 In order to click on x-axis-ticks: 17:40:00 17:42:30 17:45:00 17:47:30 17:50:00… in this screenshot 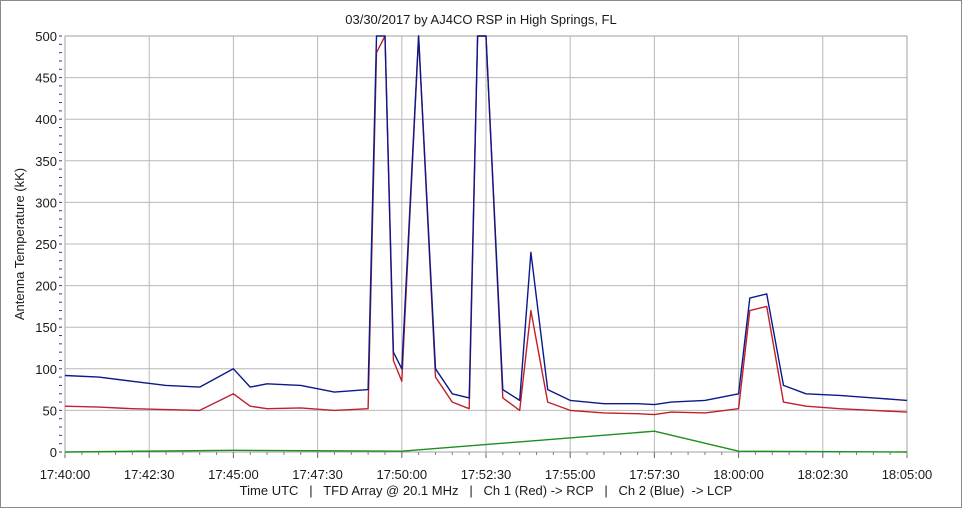, I will do `click(486, 467)`.